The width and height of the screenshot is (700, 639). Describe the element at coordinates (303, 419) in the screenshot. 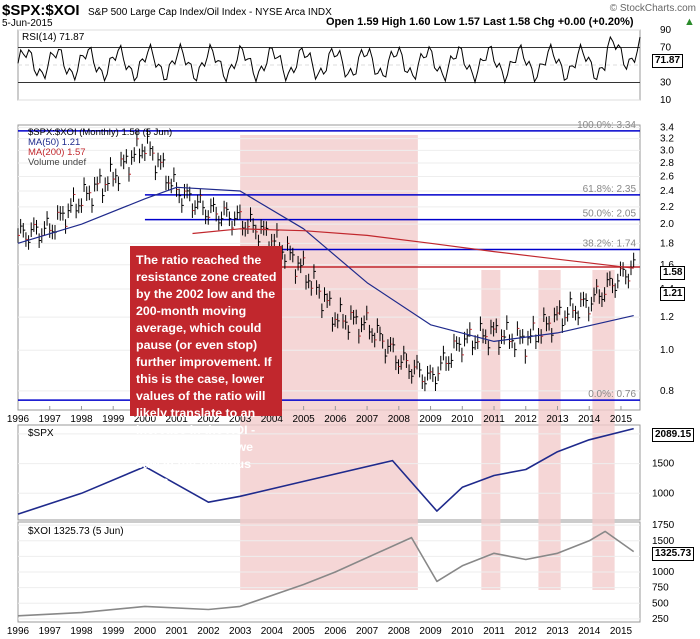

I see `year-label-mid: 2005` at that location.